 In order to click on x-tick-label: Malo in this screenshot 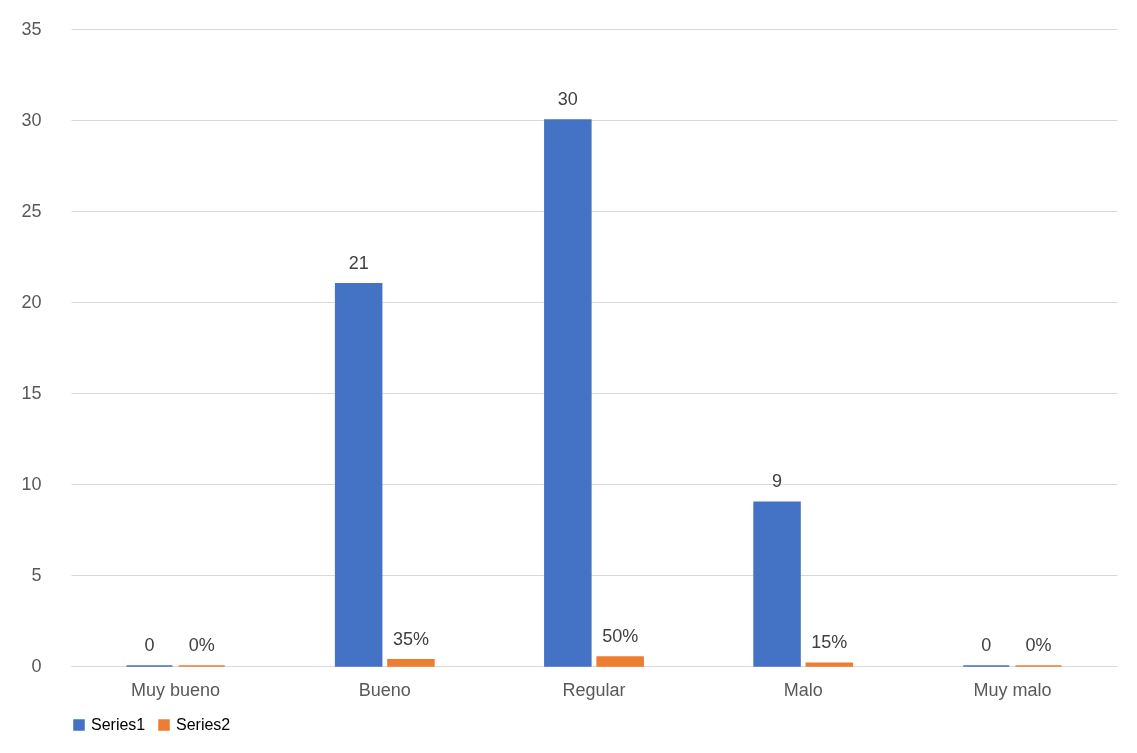, I will do `click(803, 689)`.